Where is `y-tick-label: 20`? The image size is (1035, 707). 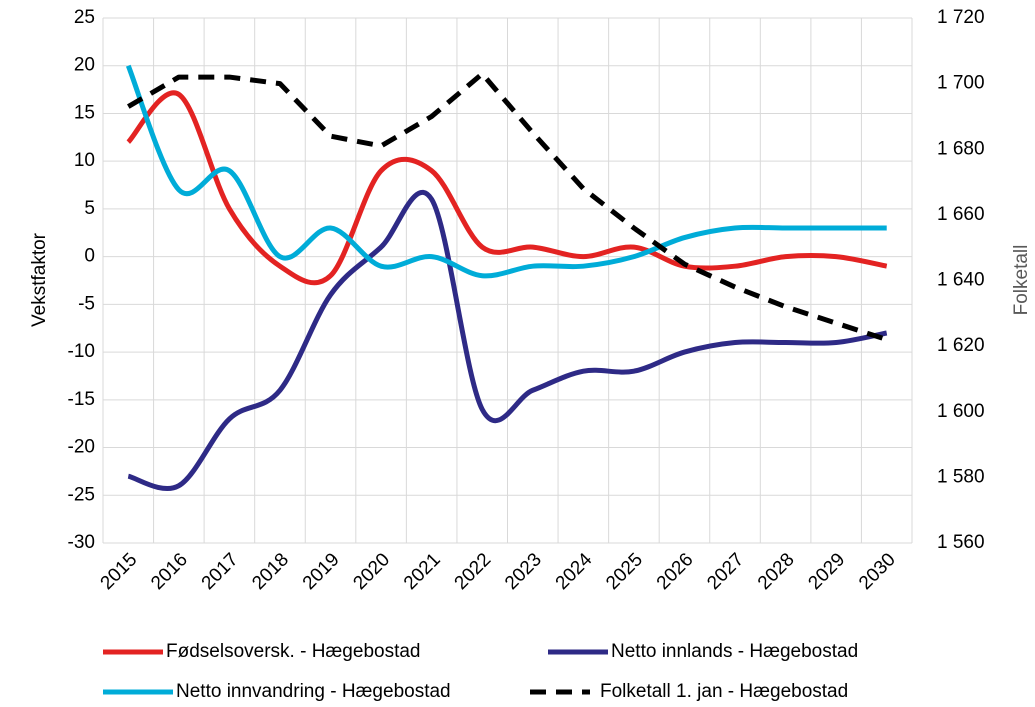
y-tick-label: 20 is located at coordinates (84, 65).